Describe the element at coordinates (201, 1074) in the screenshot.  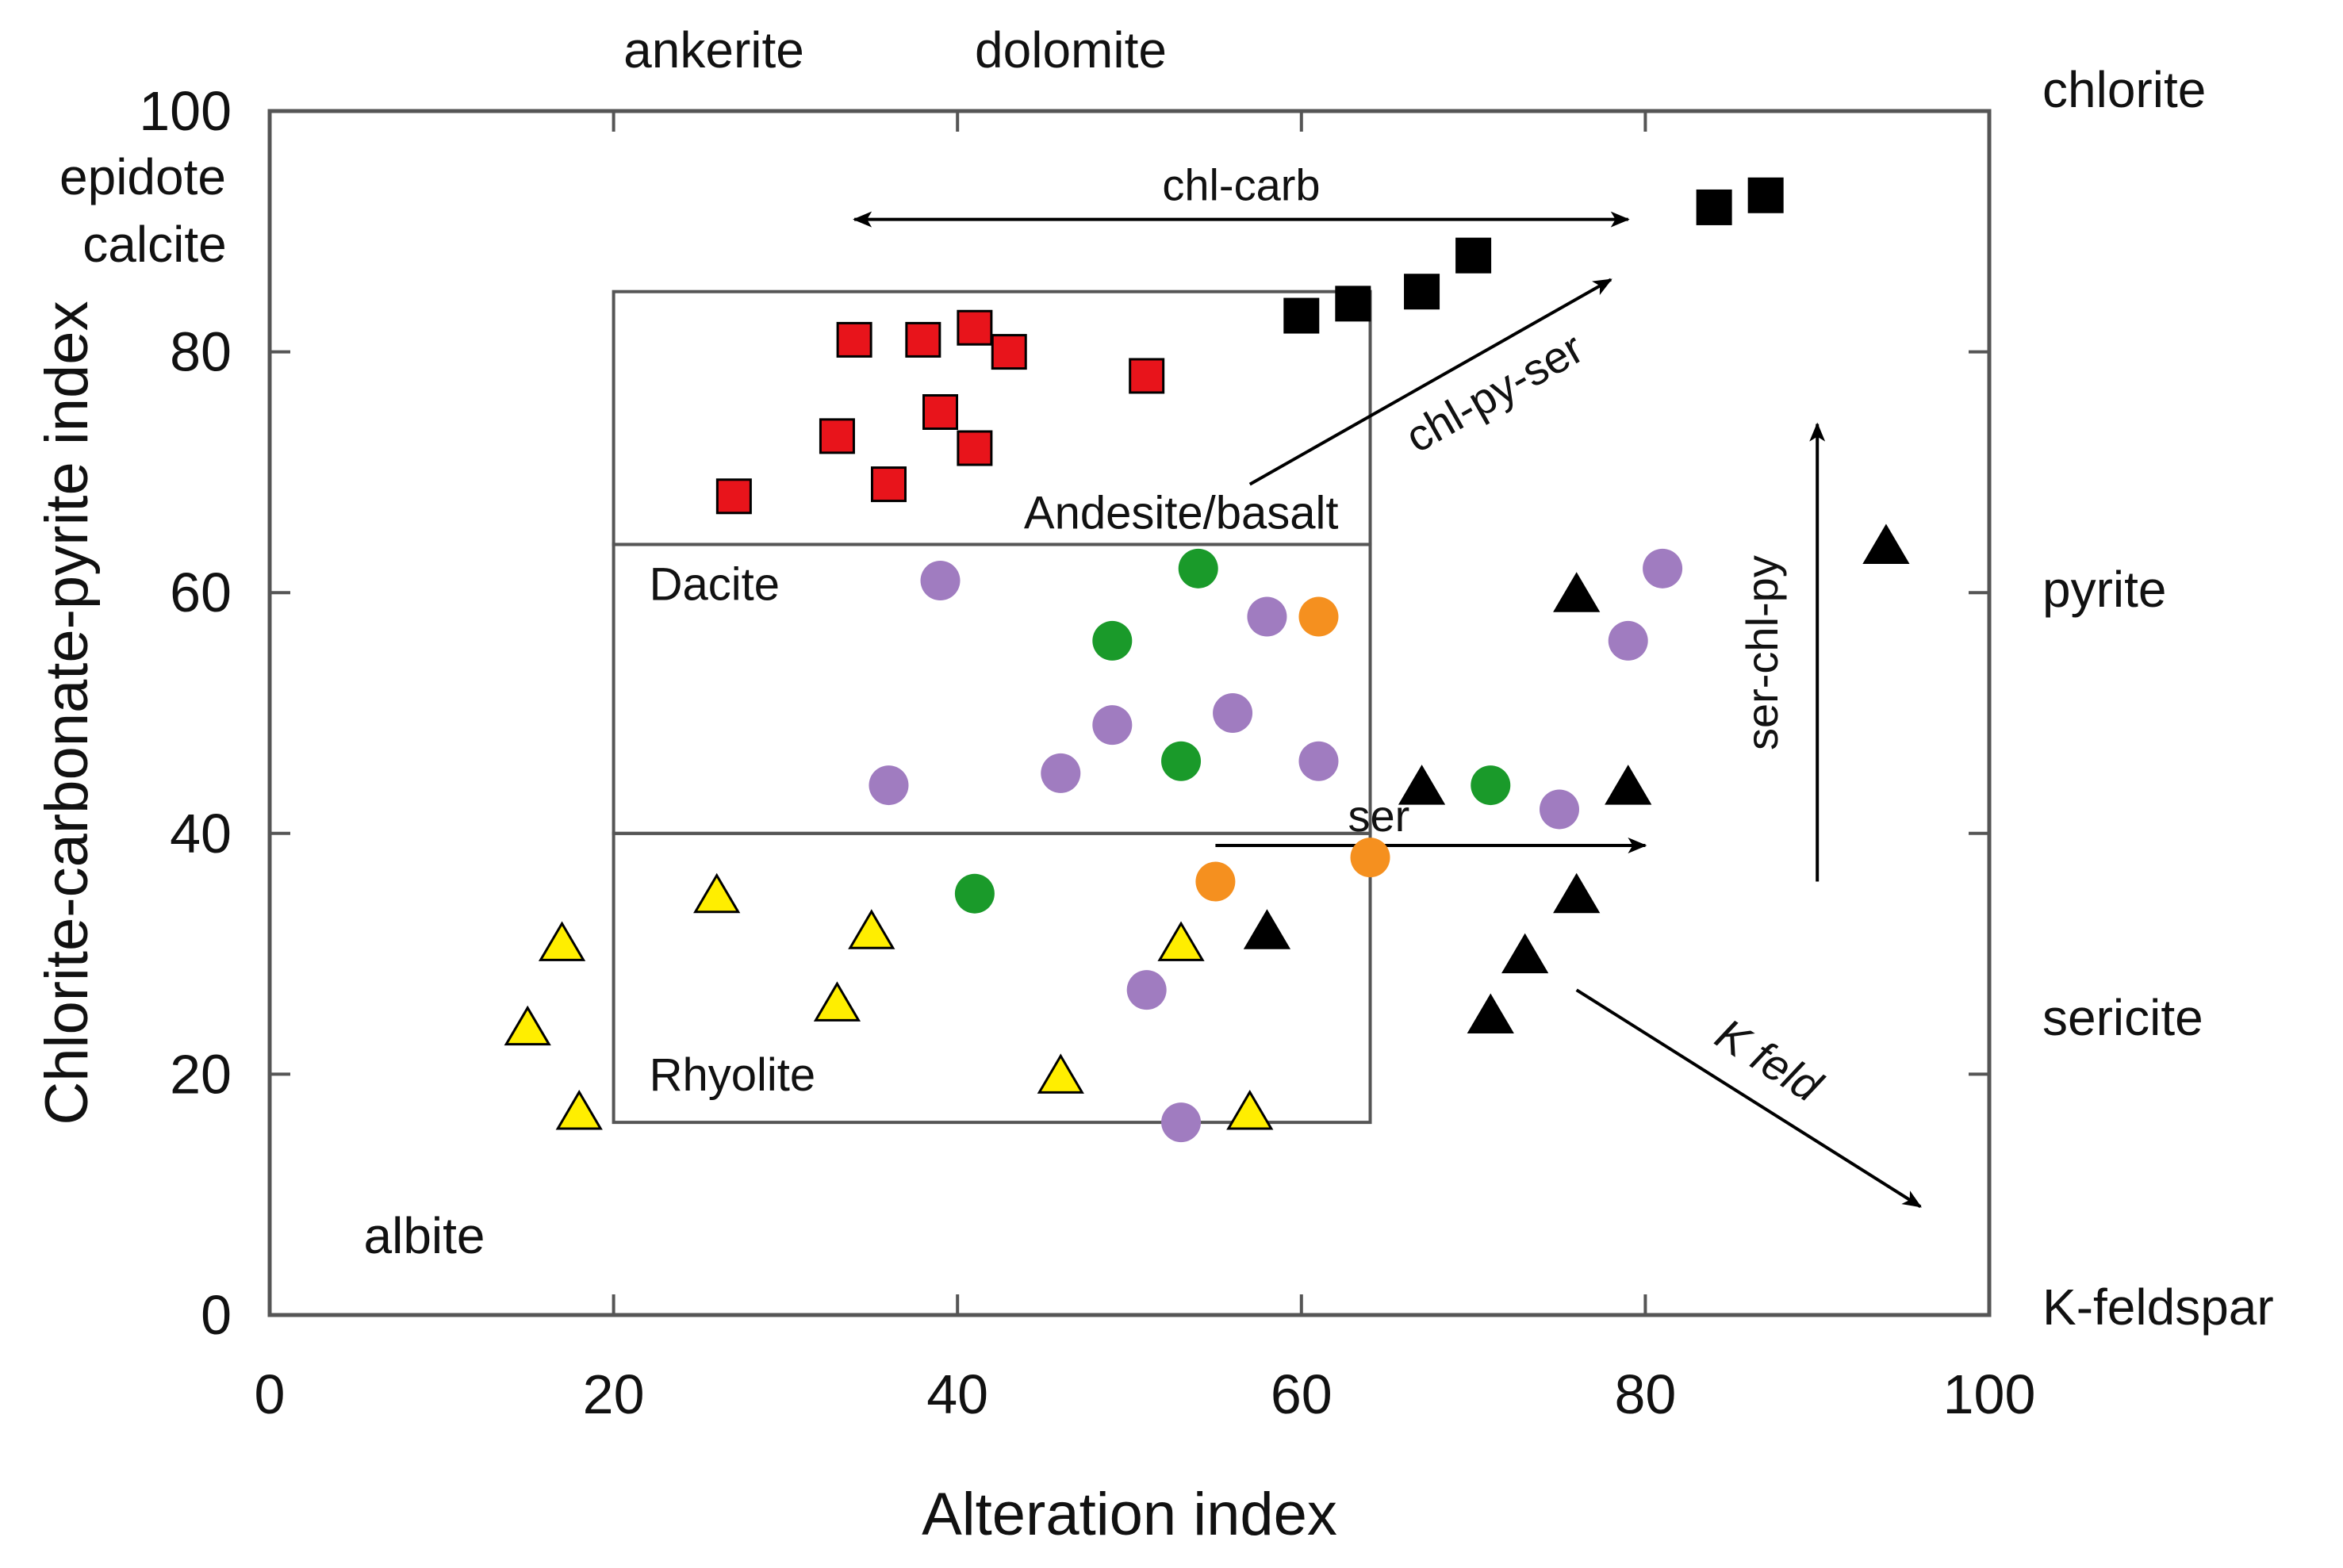
I see `y-tick-label: 20` at that location.